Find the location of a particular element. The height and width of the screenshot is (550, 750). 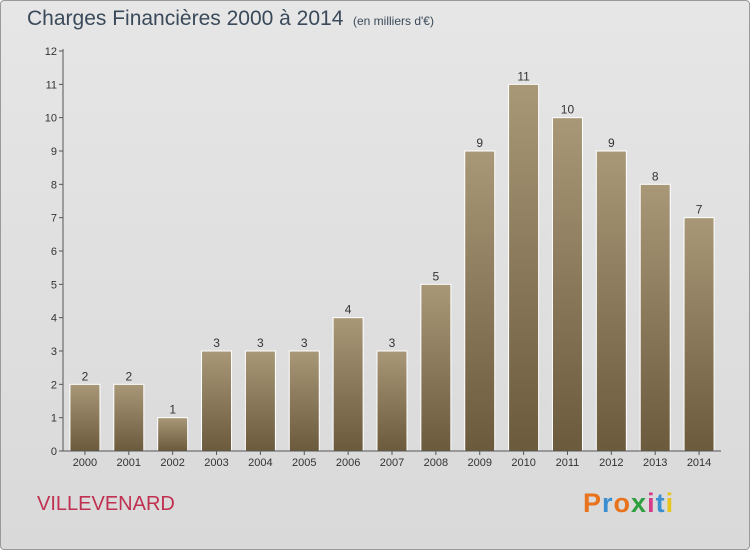

x-tick-label-2002: 2002 is located at coordinates (172, 463).